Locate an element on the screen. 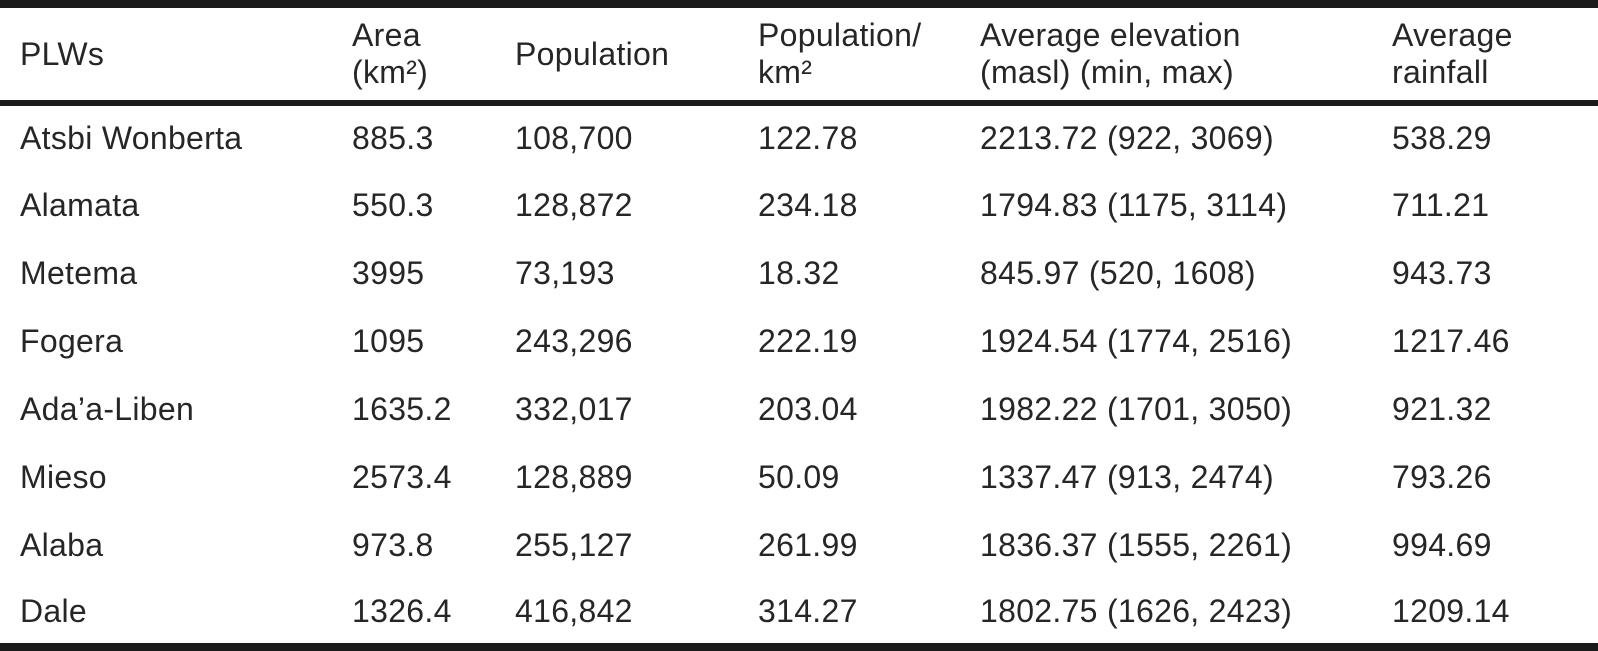  cell-elevation: 1802.75 (1626, 2423) is located at coordinates (1136, 610).